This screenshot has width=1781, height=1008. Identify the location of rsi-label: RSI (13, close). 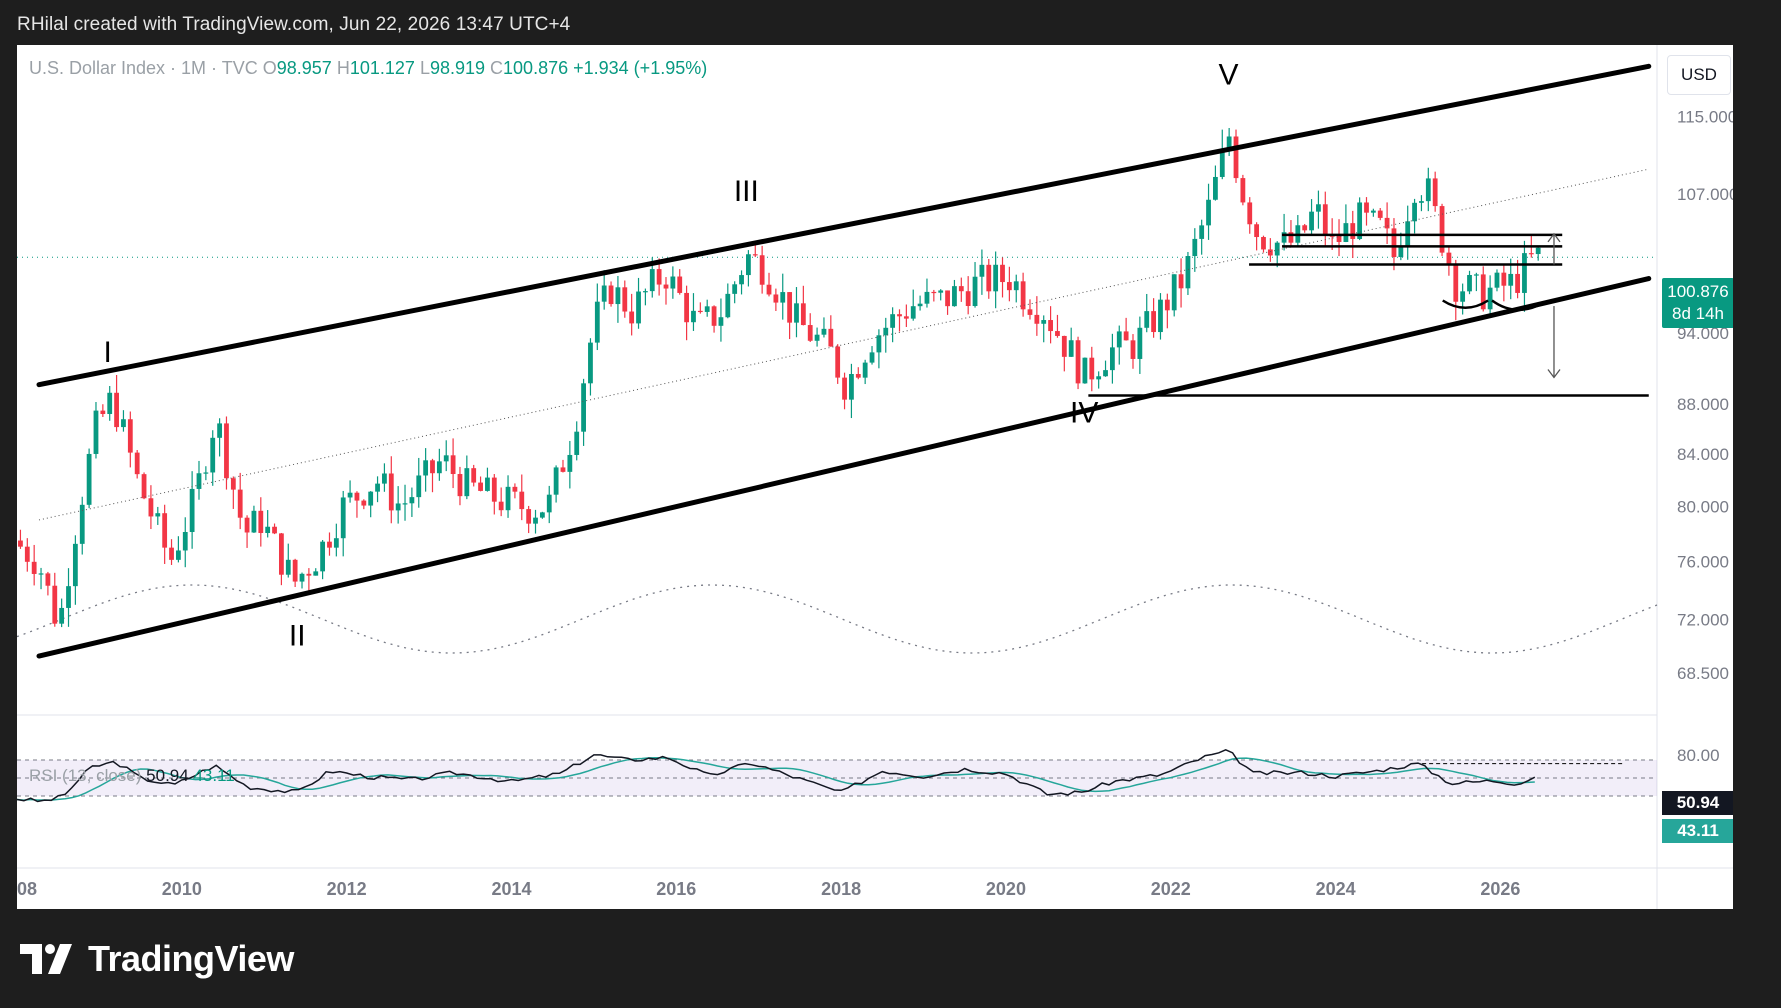
(85, 775).